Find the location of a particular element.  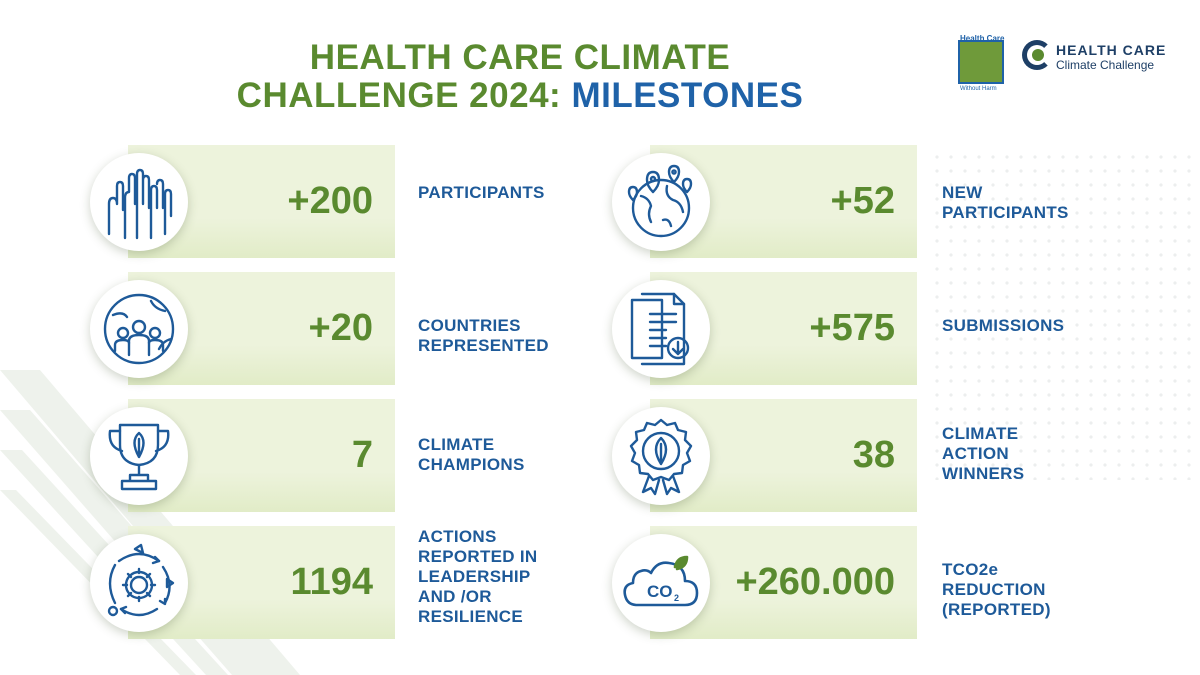

milestone-value: +20 is located at coordinates (340, 328).